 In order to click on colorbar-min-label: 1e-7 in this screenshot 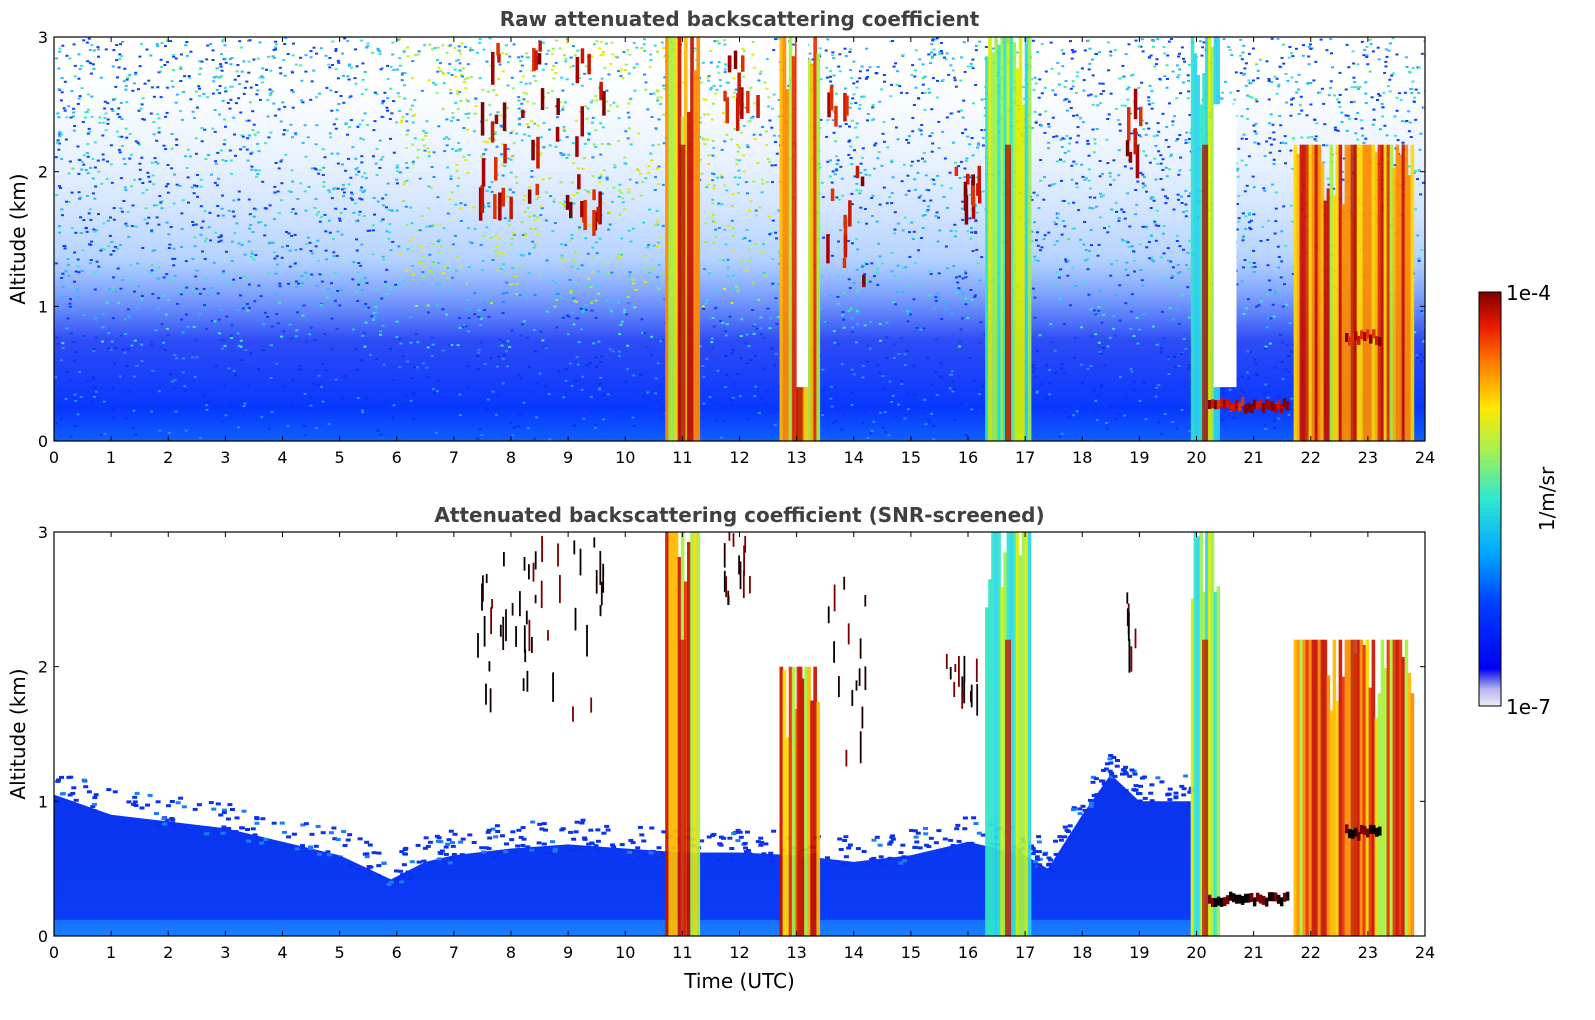, I will do `click(1528, 707)`.